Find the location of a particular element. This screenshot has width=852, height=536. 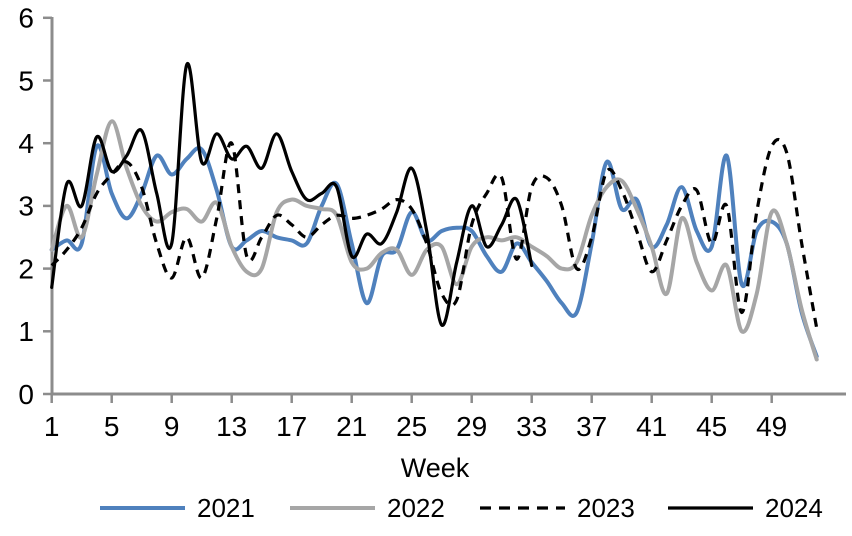

legend-item-2021: 2021 is located at coordinates (177, 508).